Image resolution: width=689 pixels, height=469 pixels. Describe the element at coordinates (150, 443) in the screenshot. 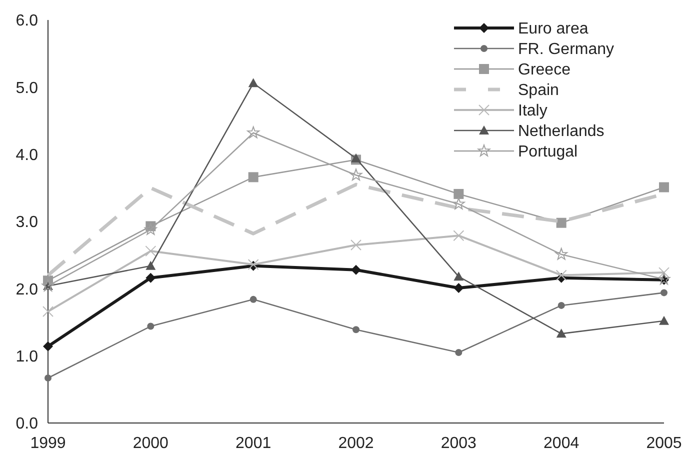

I see `x-tick-label: 2000` at that location.